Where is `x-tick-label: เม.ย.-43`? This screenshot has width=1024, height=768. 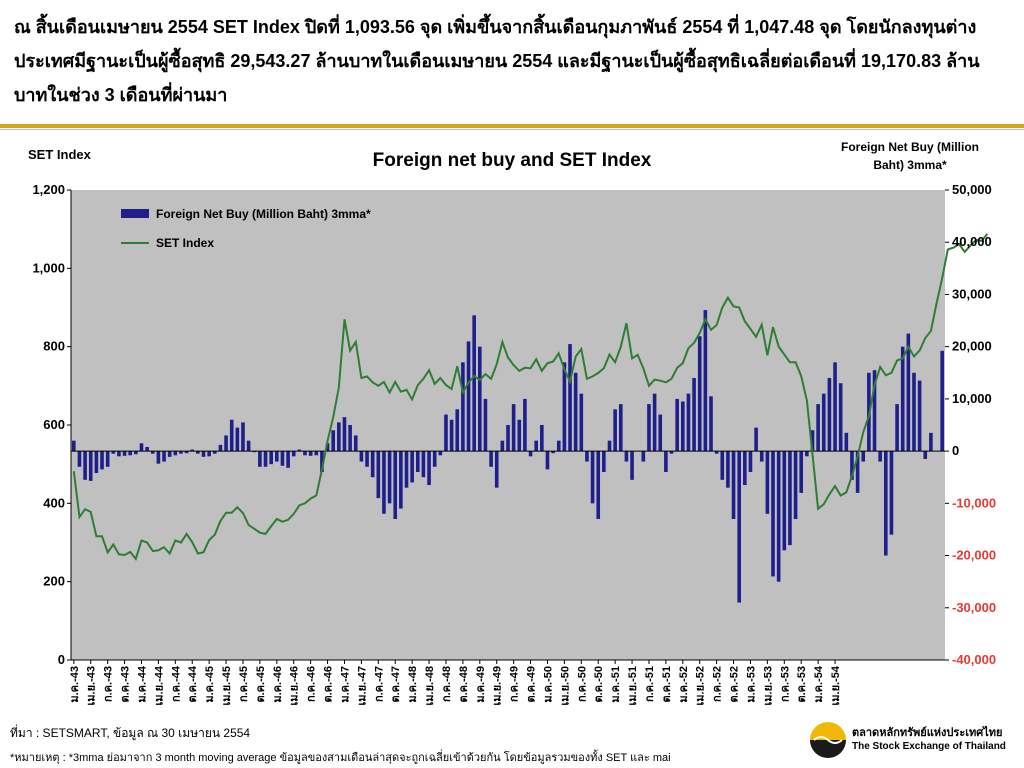 x-tick-label: เม.ย.-43 is located at coordinates (92, 685).